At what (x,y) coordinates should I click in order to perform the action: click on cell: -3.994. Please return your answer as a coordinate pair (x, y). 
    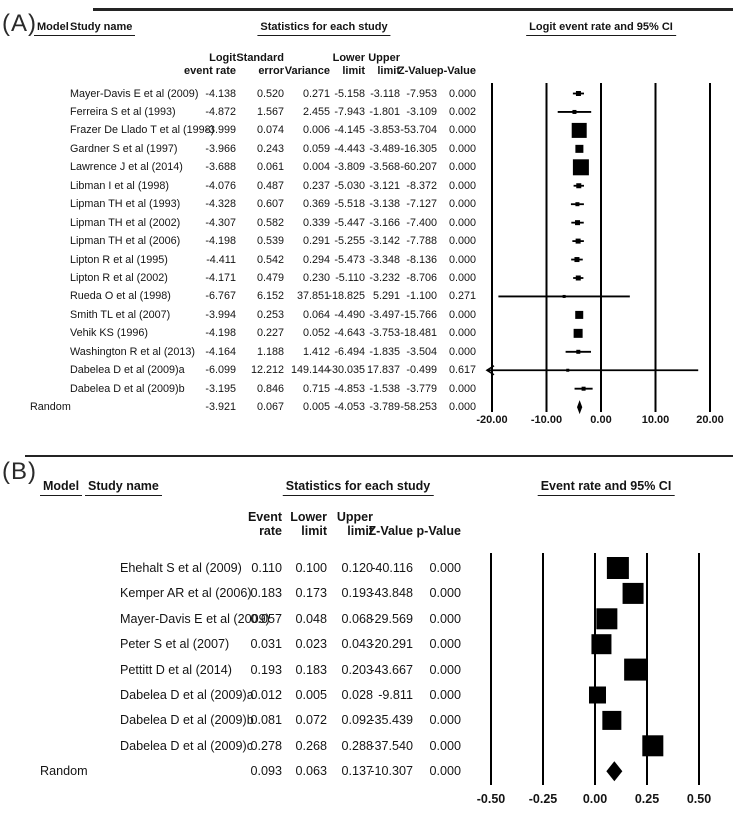
    Looking at the image, I should click on (220, 314).